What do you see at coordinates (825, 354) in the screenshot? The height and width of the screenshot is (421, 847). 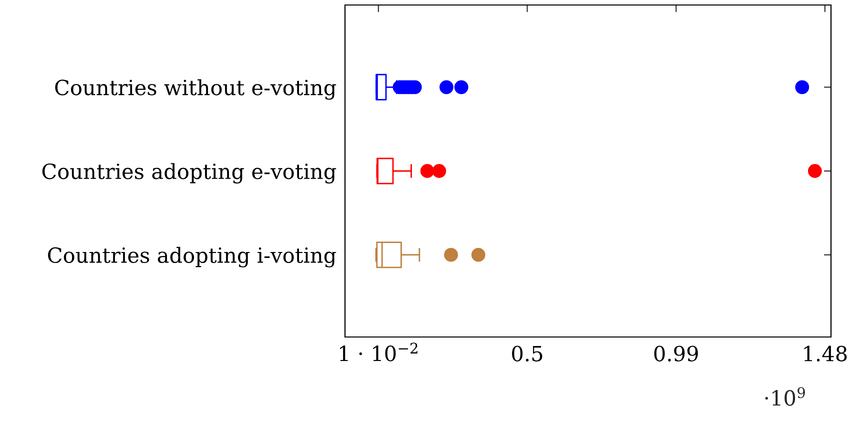 I see `x-tick-label: 1.48` at bounding box center [825, 354].